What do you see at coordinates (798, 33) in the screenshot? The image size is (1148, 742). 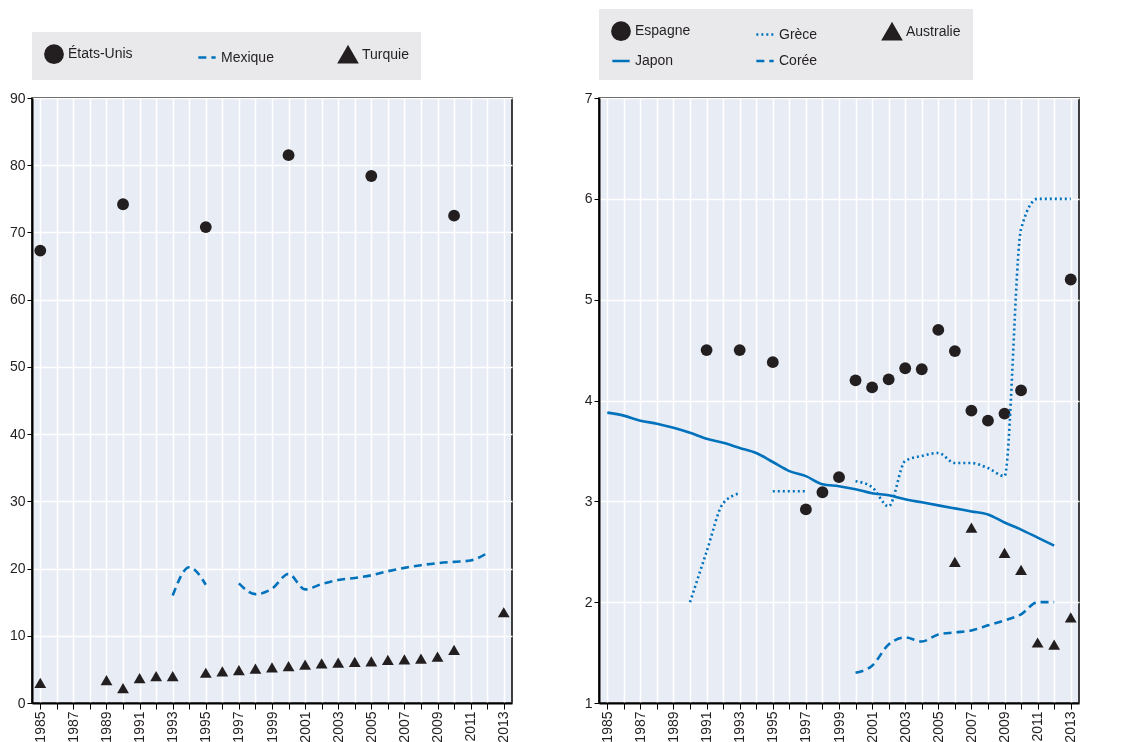 I see `legend-label: Grèce` at bounding box center [798, 33].